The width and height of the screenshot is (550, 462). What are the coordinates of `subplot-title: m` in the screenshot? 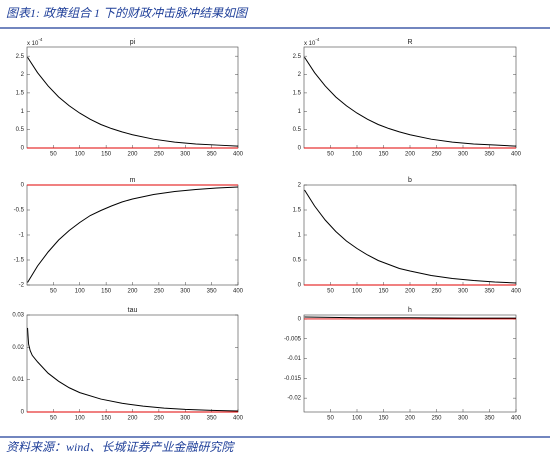 It's located at (133, 180).